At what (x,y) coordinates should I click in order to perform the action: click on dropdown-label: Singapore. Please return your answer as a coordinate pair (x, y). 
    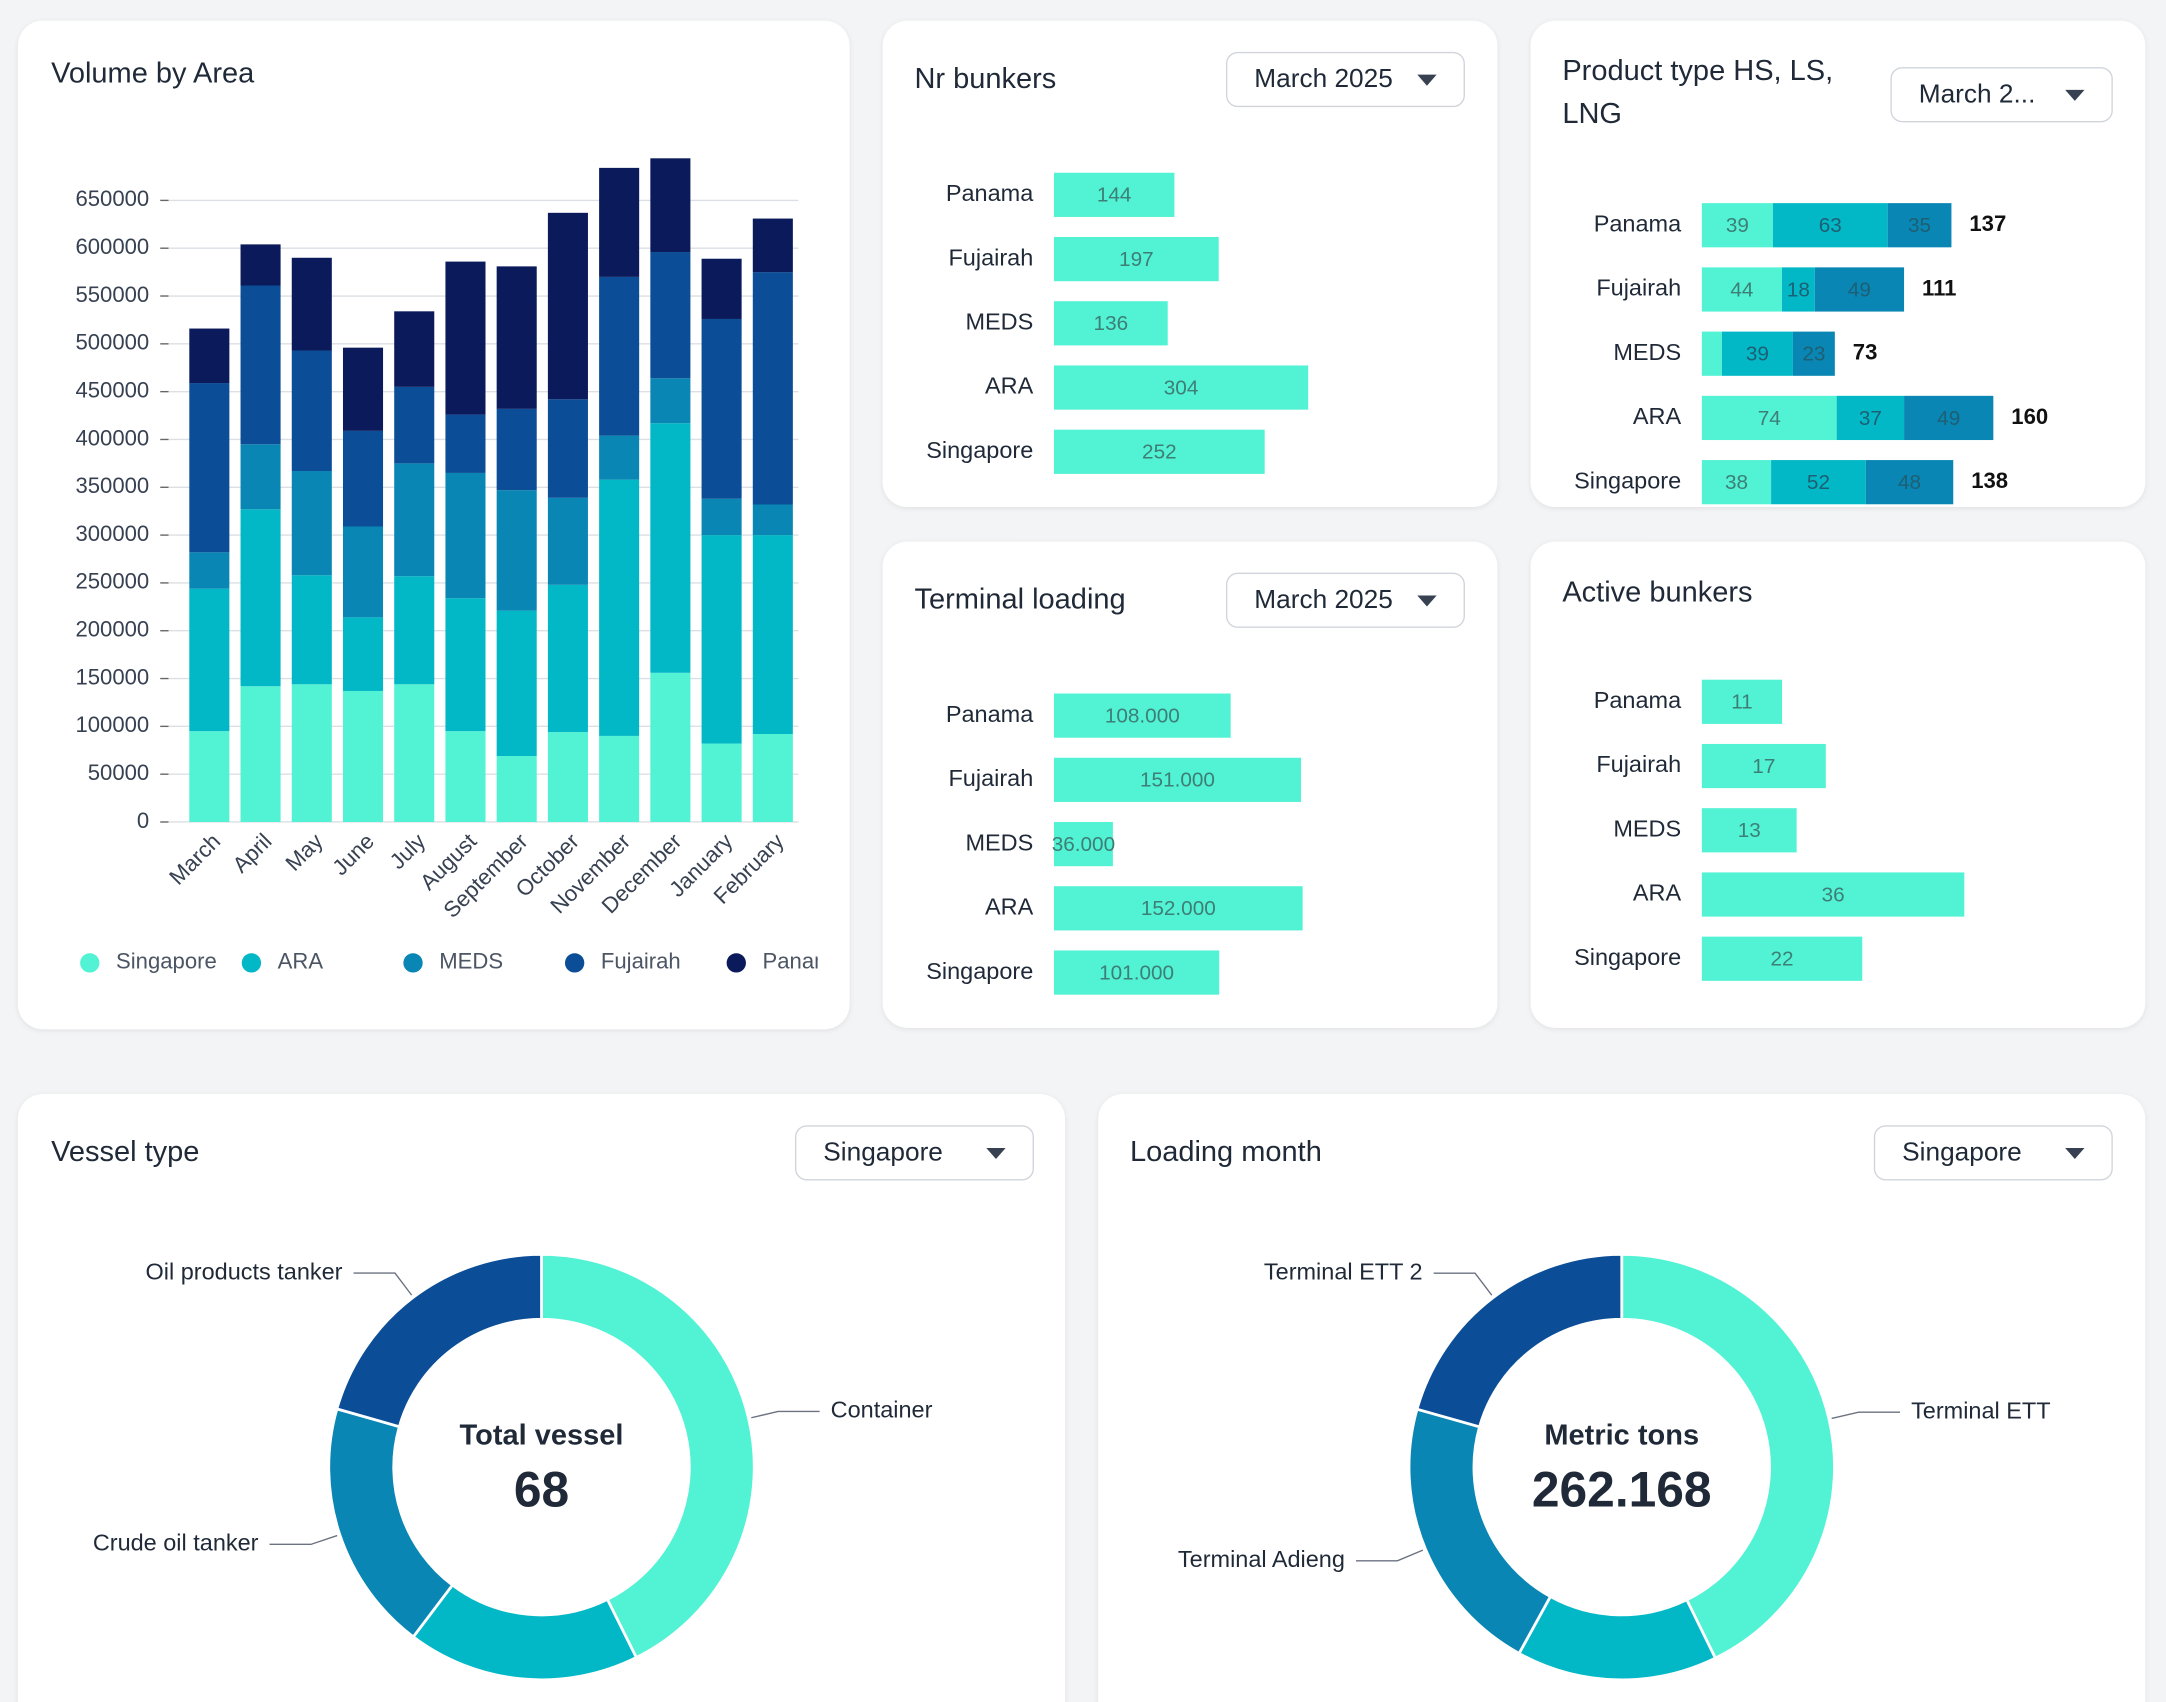
    Looking at the image, I should click on (1962, 1151).